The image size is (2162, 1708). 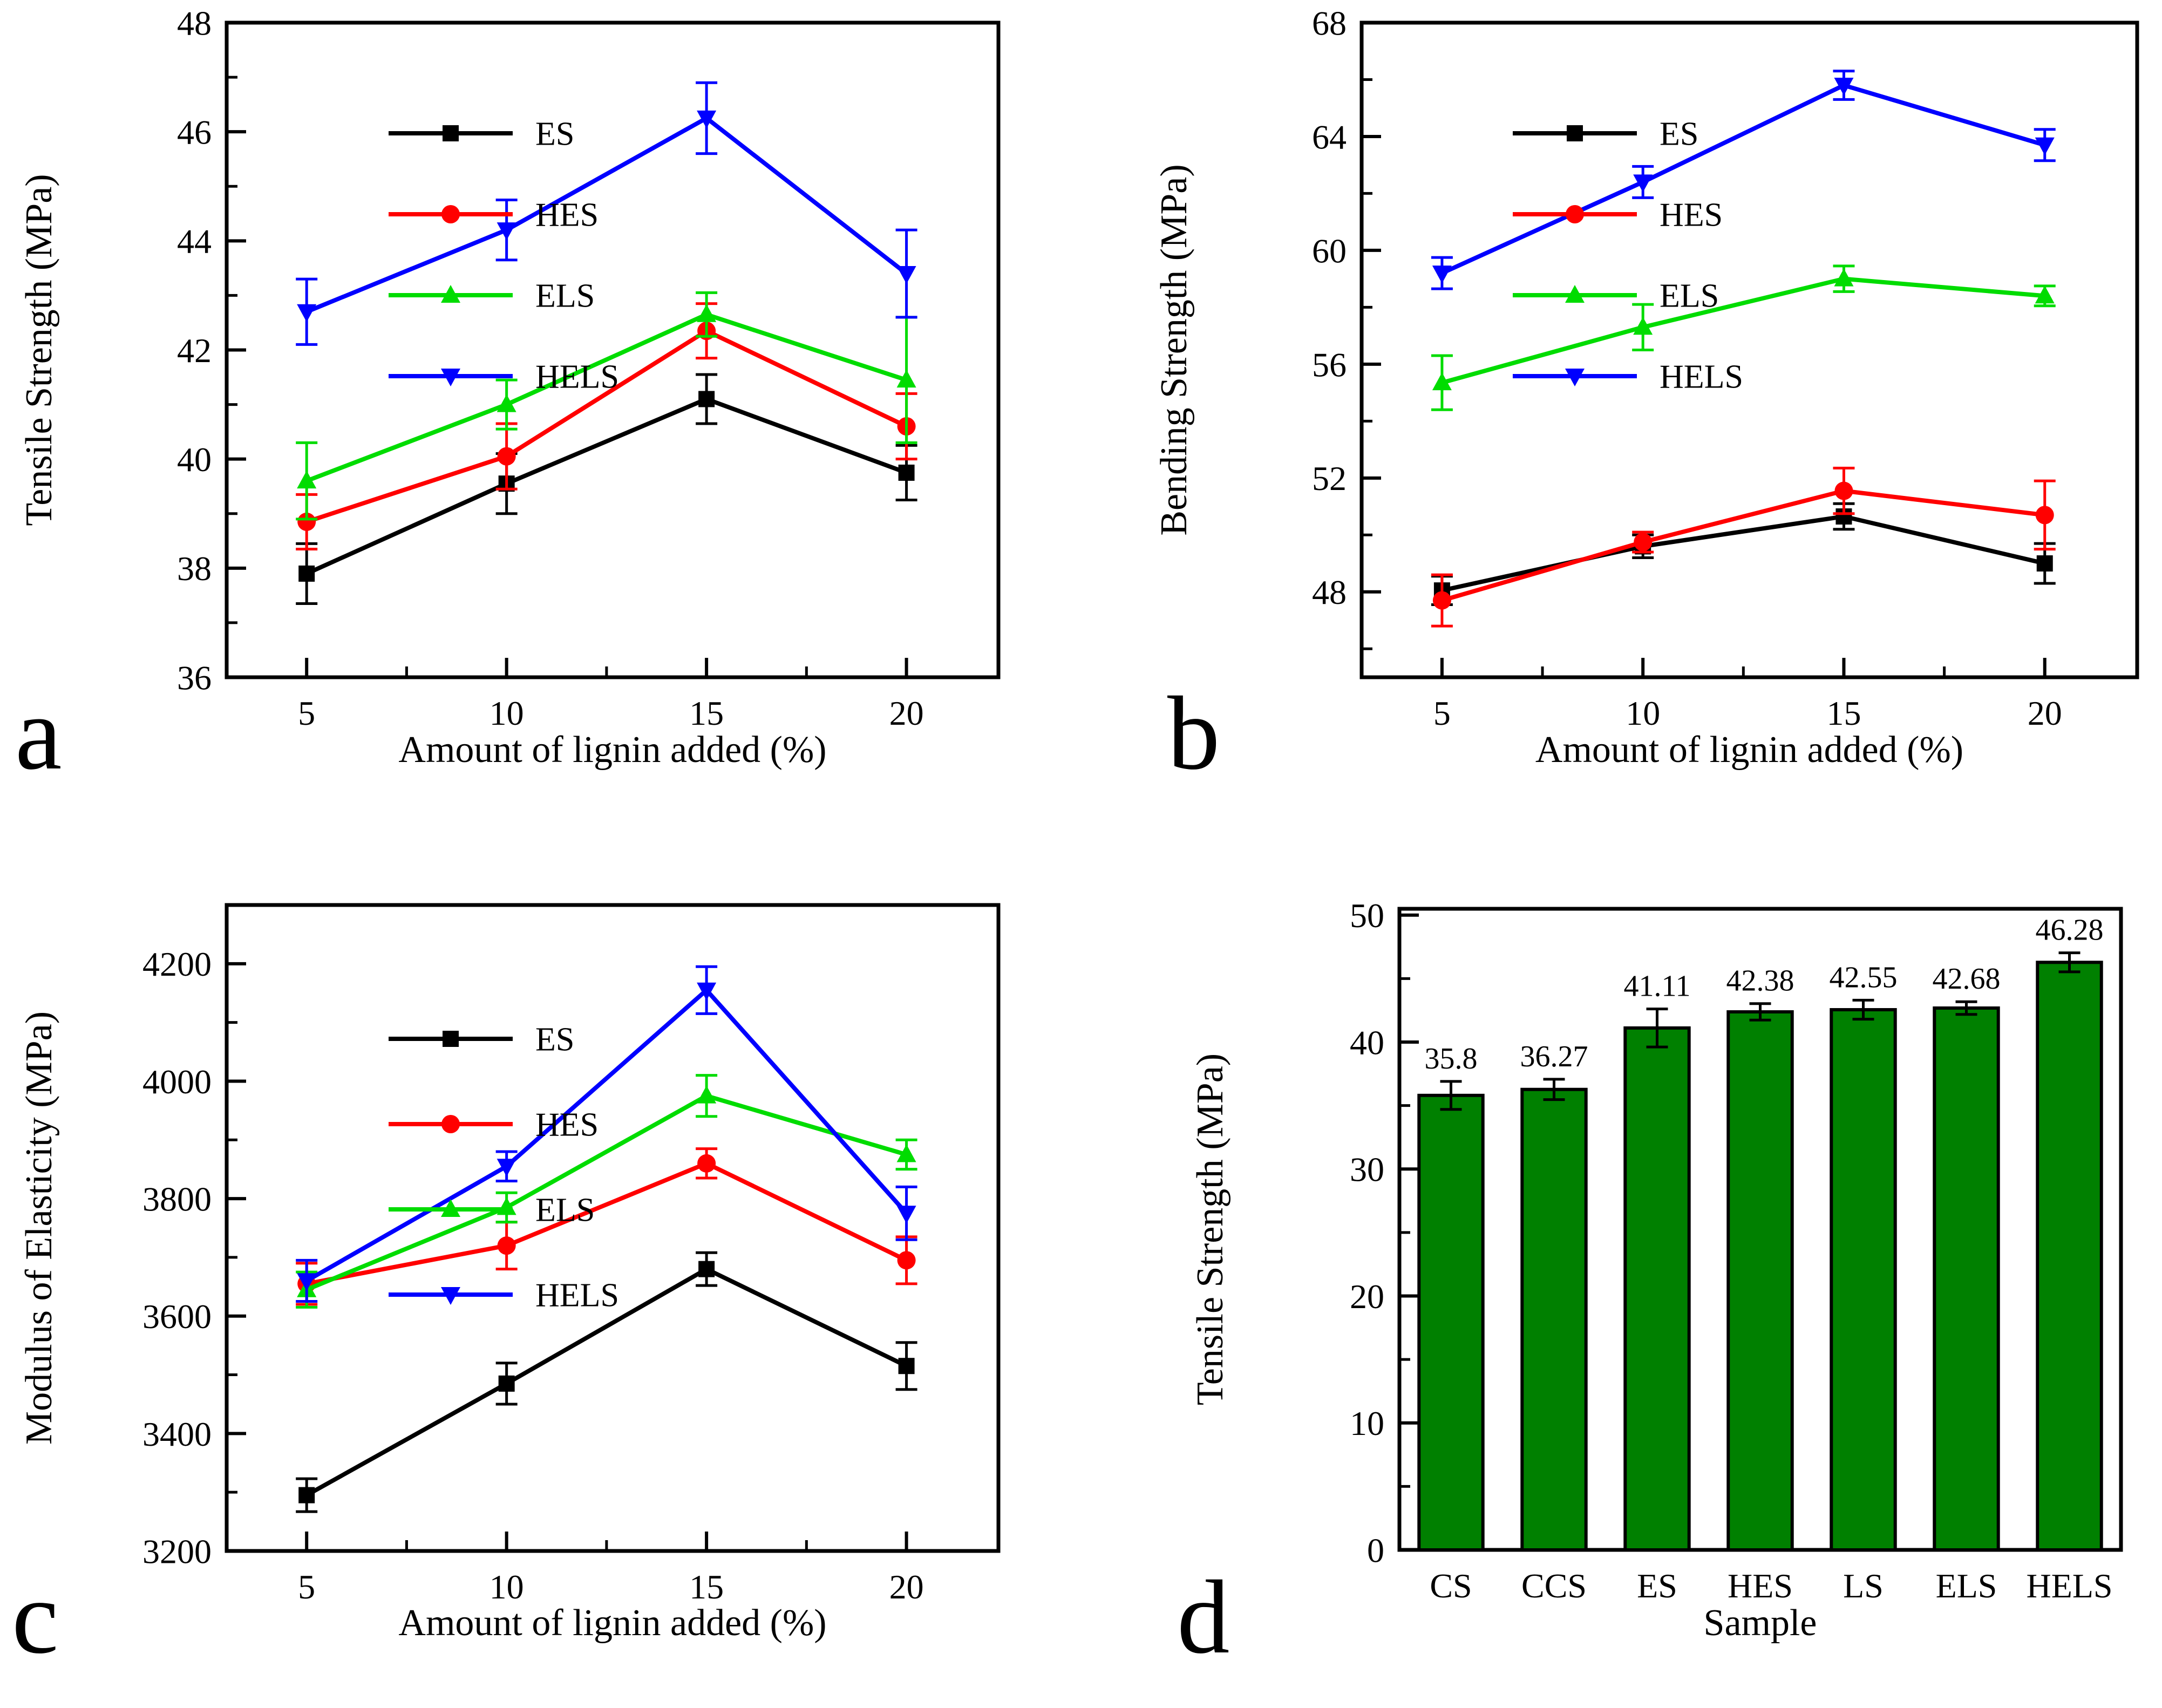 I want to click on panel-letter-d: d, so click(x=1204, y=1617).